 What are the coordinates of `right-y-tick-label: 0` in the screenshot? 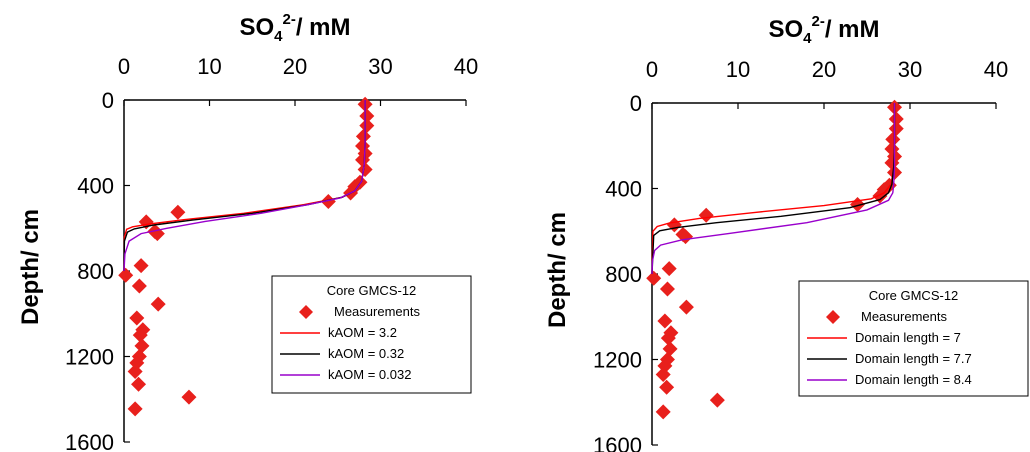 It's located at (636, 103).